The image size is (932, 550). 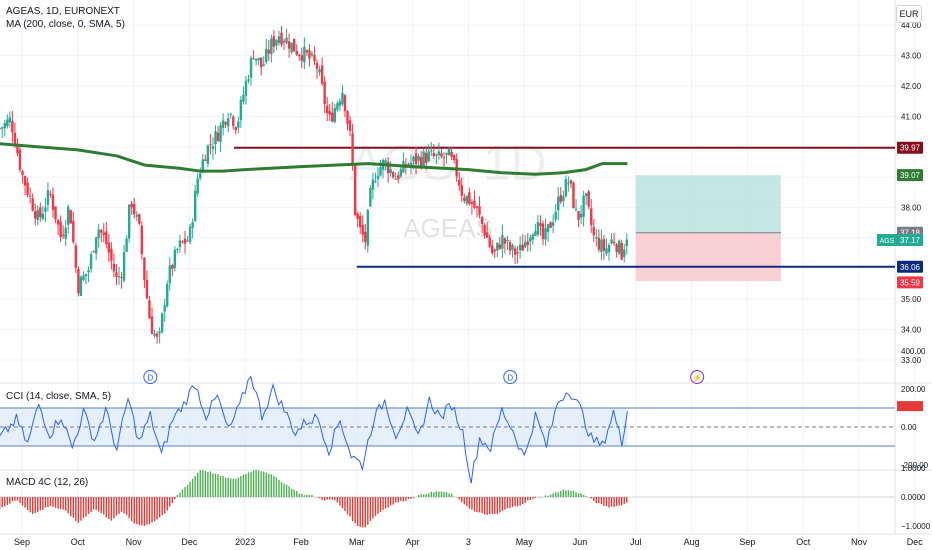 I want to click on long-position-tool, so click(x=708, y=228).